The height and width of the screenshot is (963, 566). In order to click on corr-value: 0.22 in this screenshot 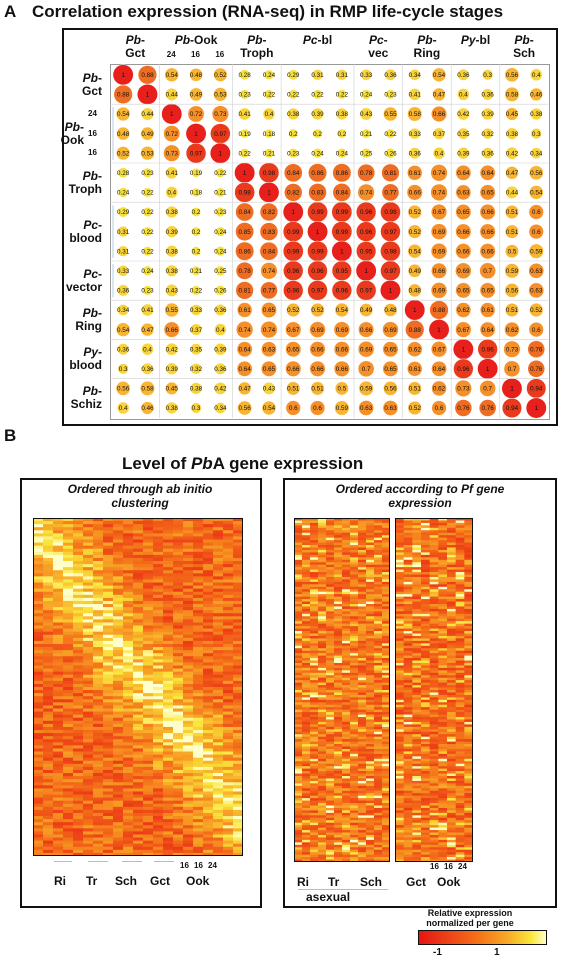, I will do `click(293, 95)`.